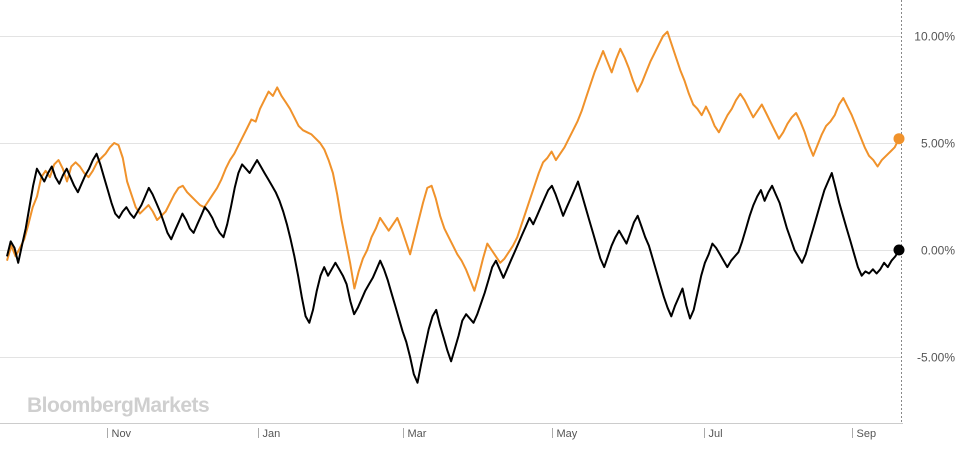 This screenshot has height=454, width=966. What do you see at coordinates (936, 358) in the screenshot?
I see `y-tick-label: -5.00%` at bounding box center [936, 358].